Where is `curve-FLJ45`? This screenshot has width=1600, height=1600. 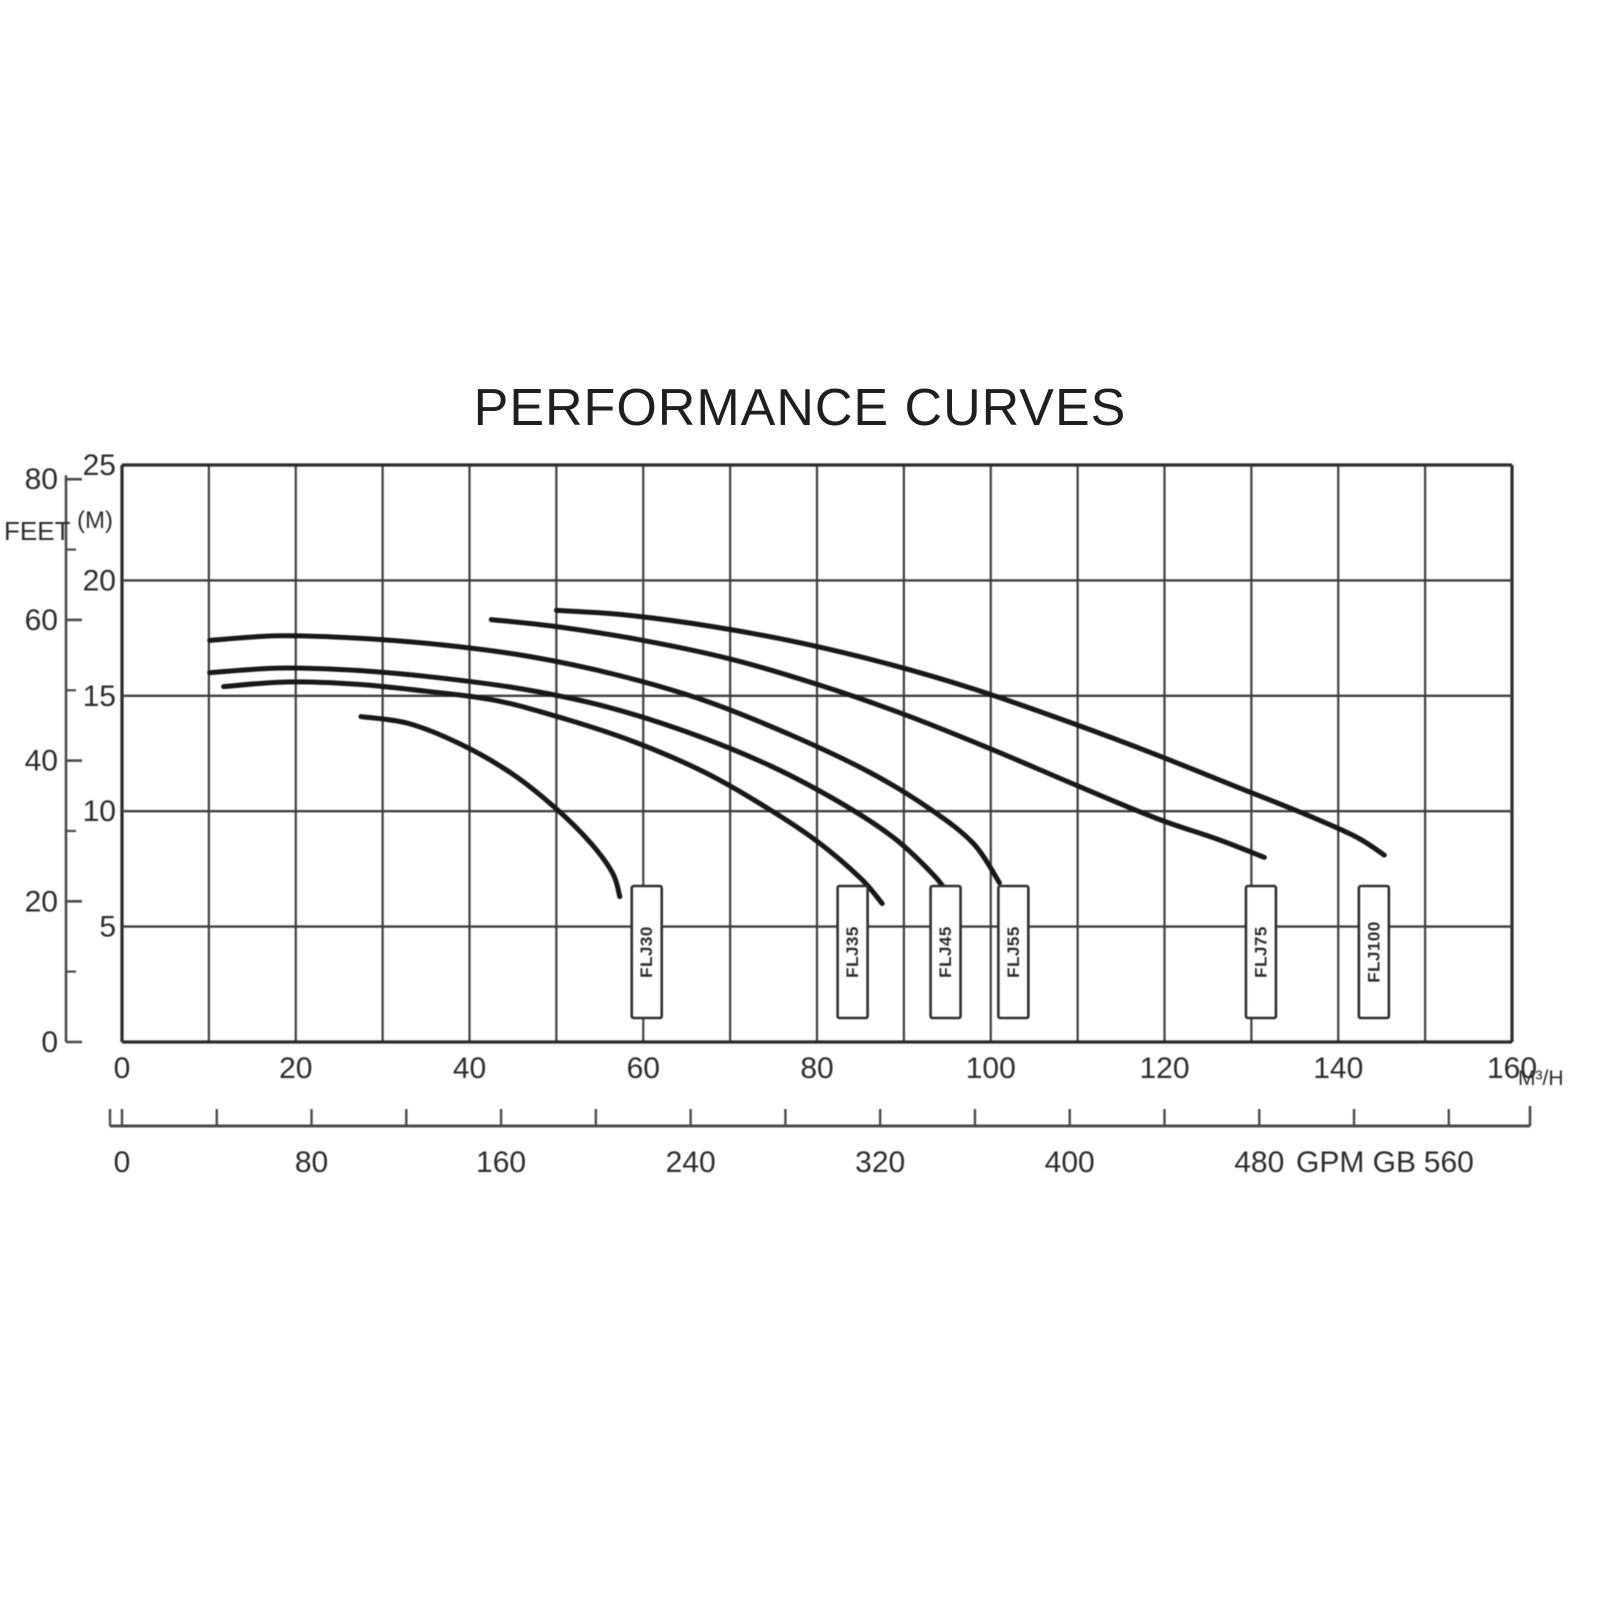 curve-FLJ45 is located at coordinates (580, 782).